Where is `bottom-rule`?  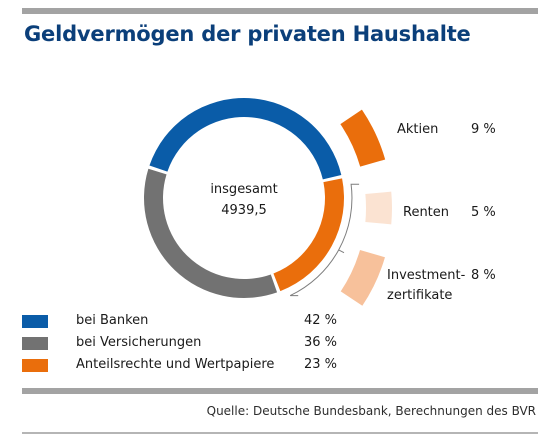 bottom-rule is located at coordinates (280, 391).